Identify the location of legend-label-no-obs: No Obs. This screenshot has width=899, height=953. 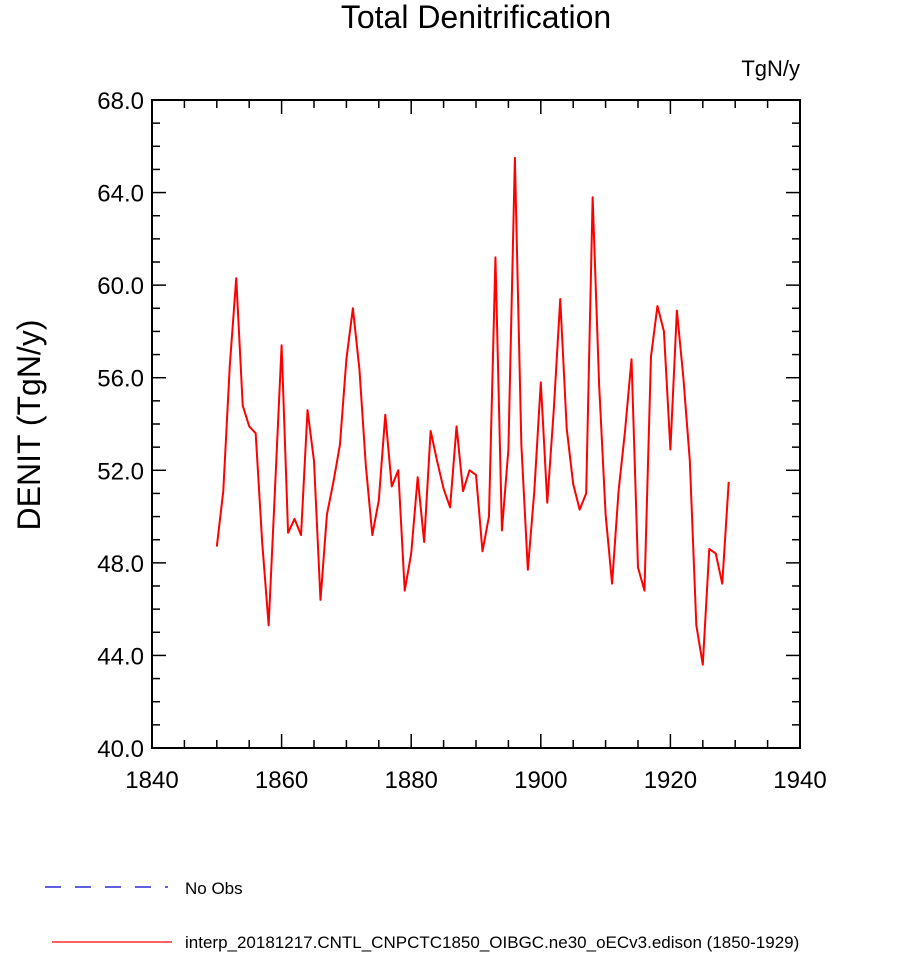
(214, 888).